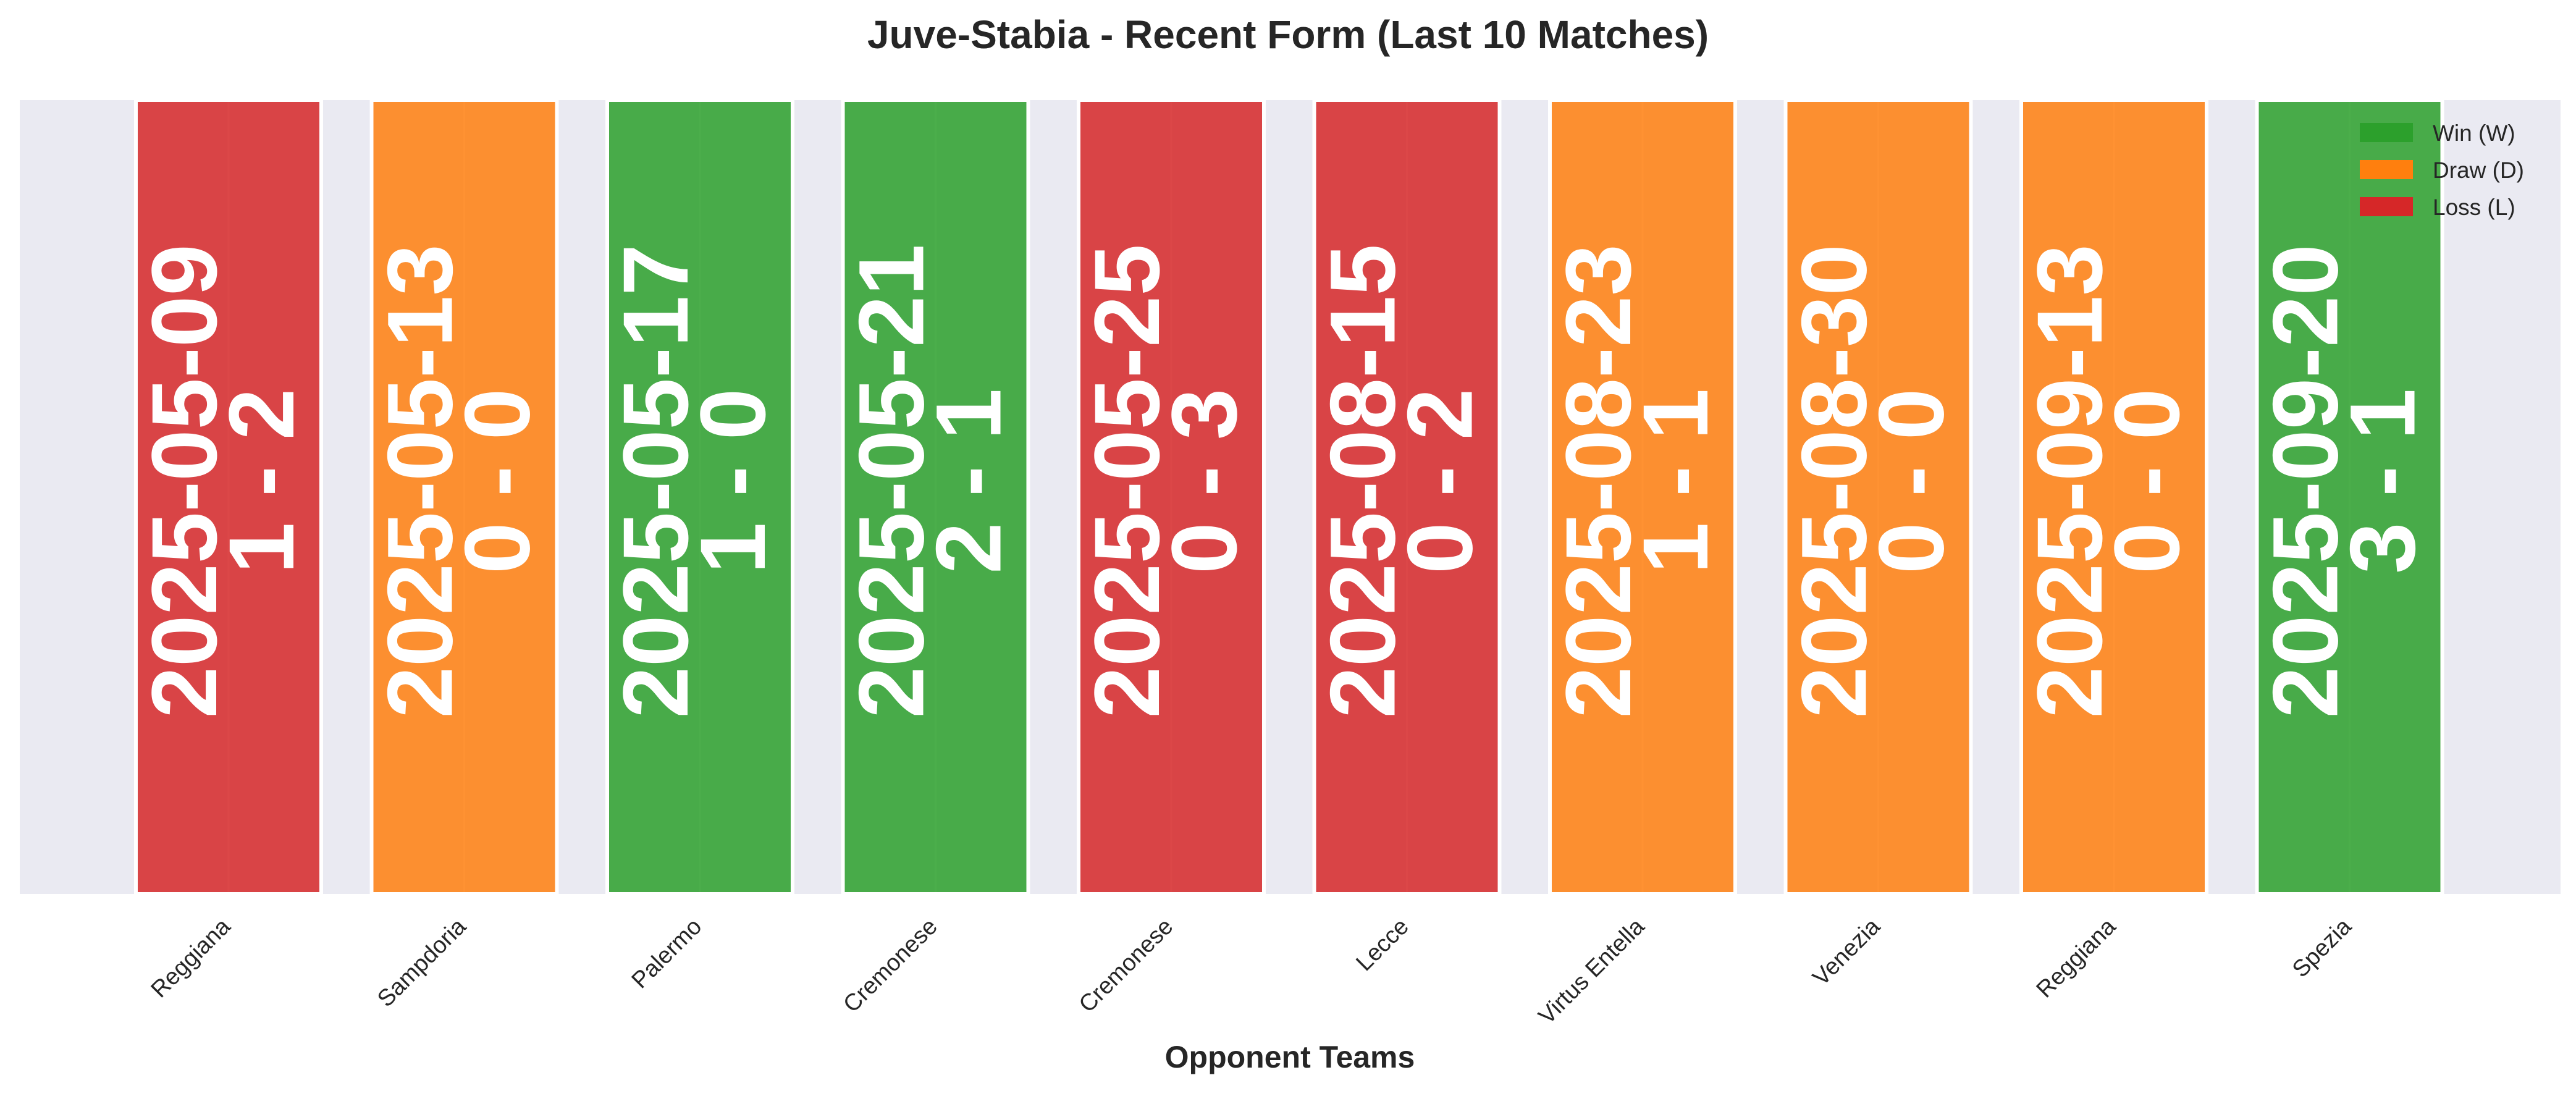 This screenshot has width=2576, height=1096. I want to click on x-tick-label: Virtus Entella, so click(1592, 971).